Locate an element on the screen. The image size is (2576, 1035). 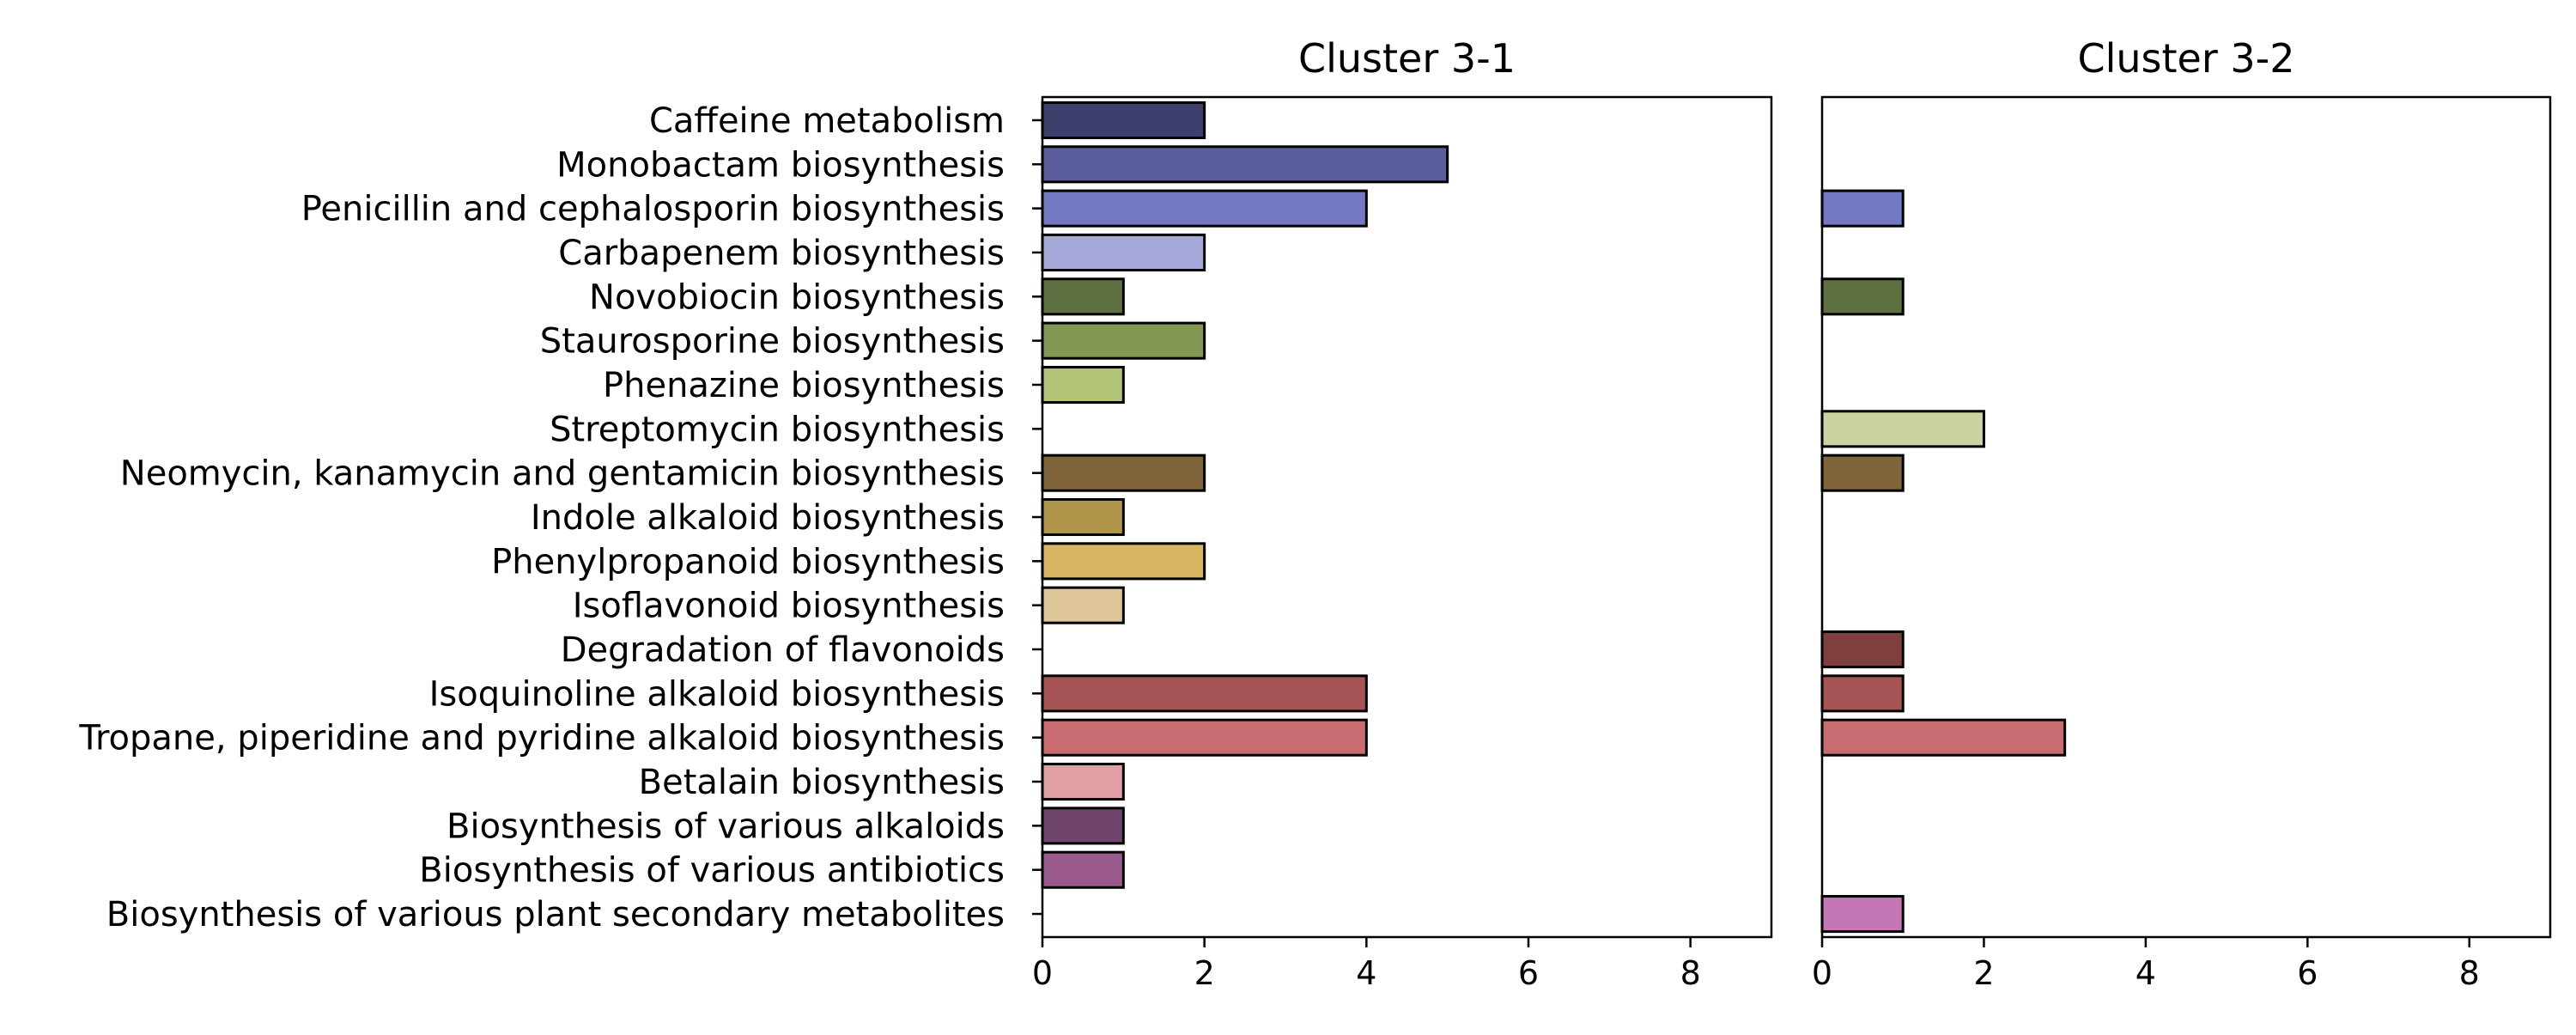
panel-title: Cluster 3-2 is located at coordinates (2185, 58).